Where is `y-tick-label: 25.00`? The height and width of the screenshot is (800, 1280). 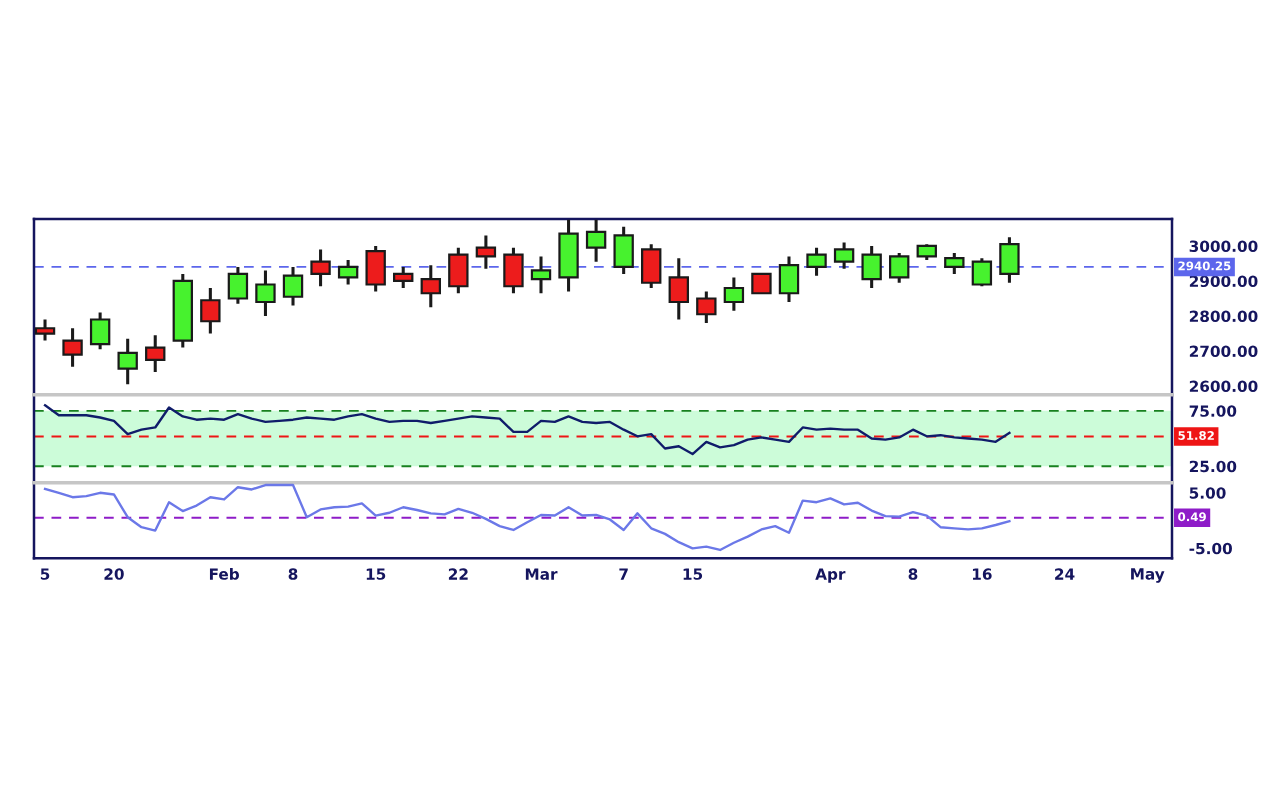
y-tick-label: 25.00 is located at coordinates (1213, 466).